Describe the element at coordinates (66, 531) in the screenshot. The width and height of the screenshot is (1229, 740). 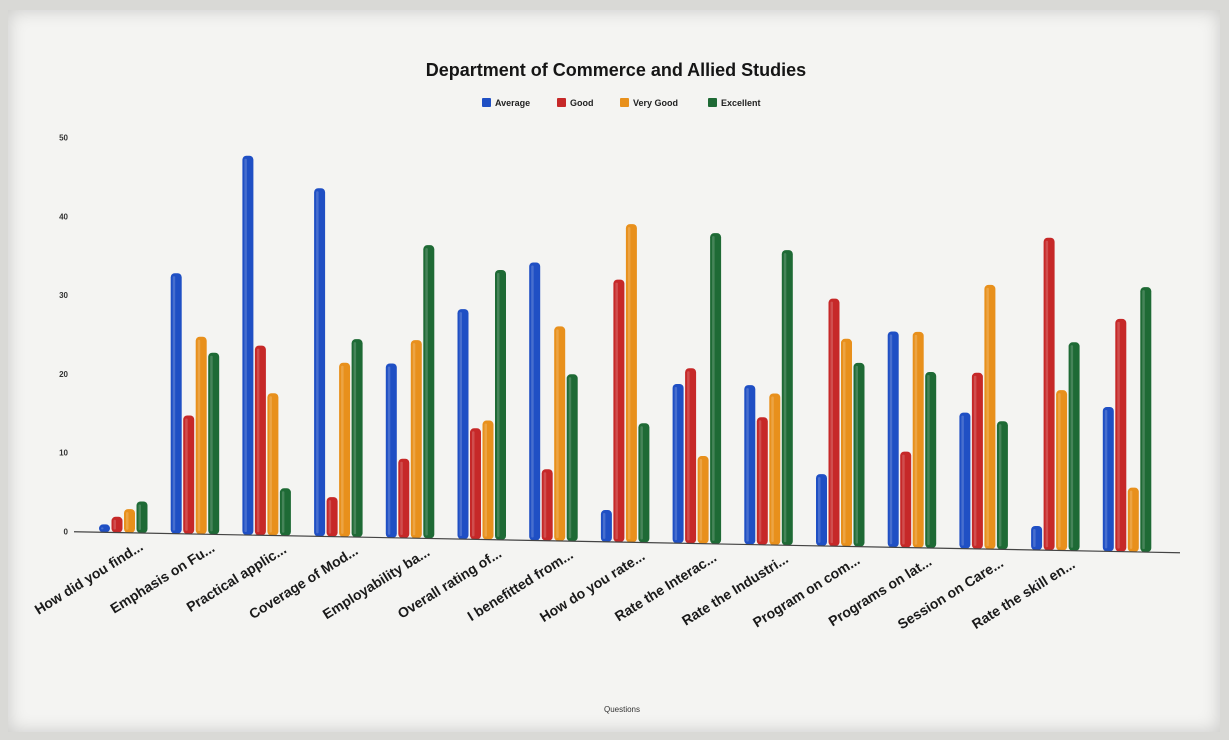
I see `y-tick-label-0: 0` at that location.